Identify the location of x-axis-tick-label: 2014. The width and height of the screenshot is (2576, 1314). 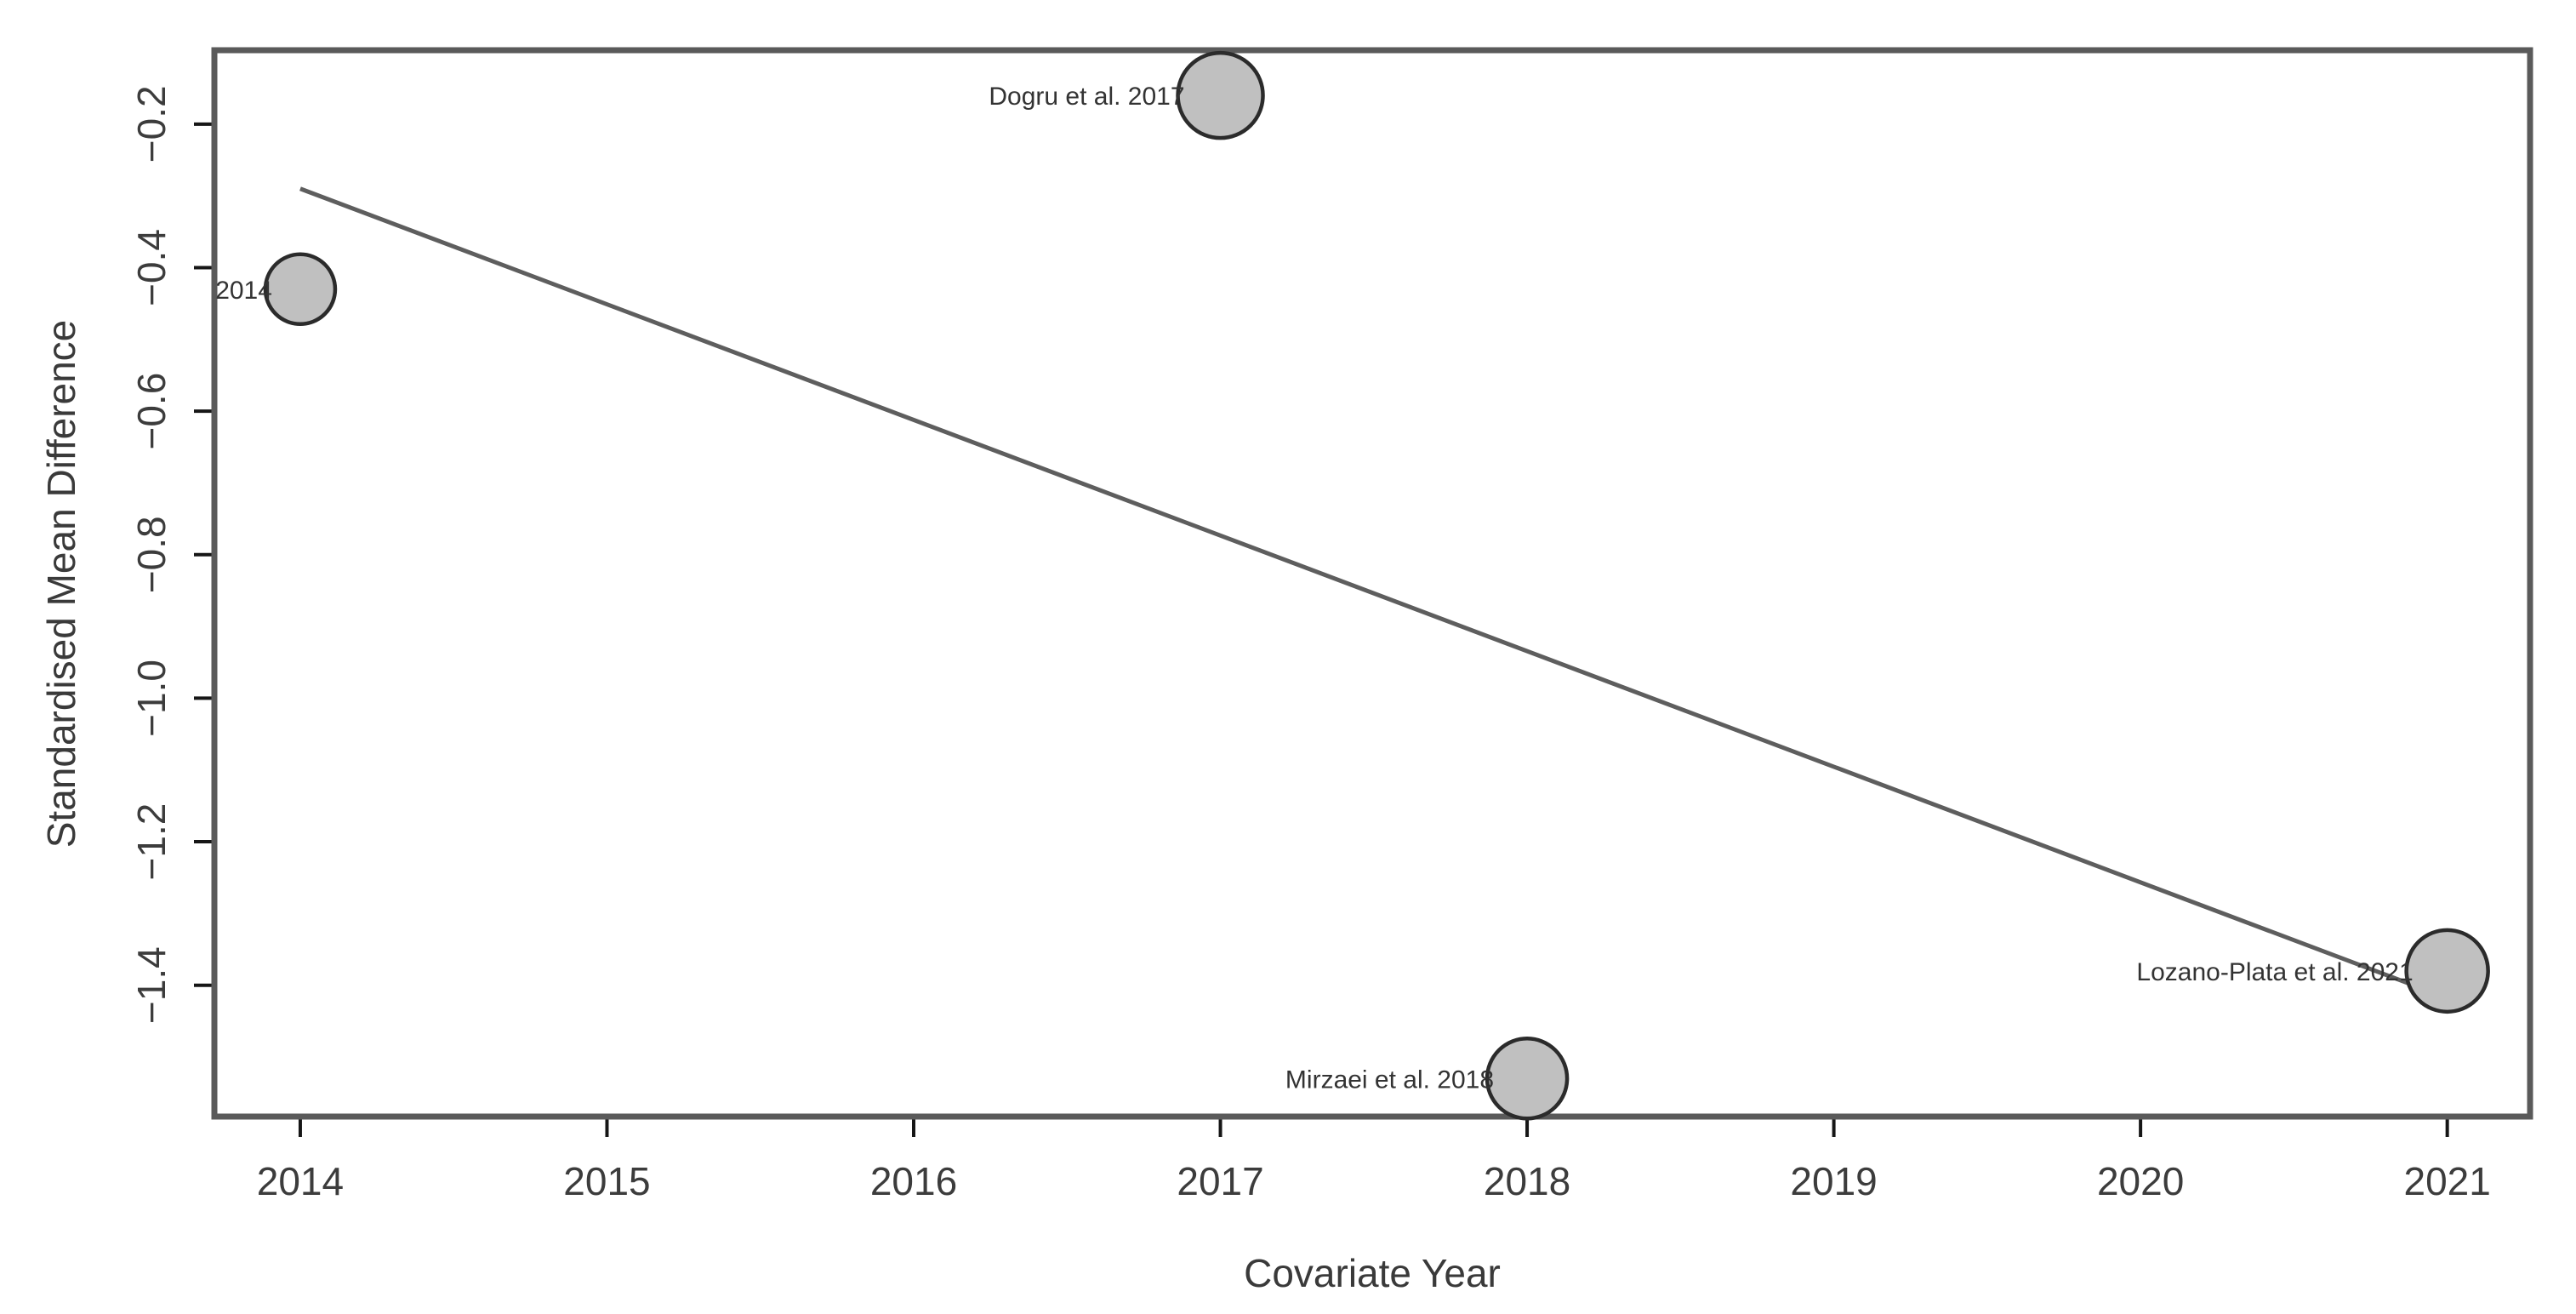
(300, 1181).